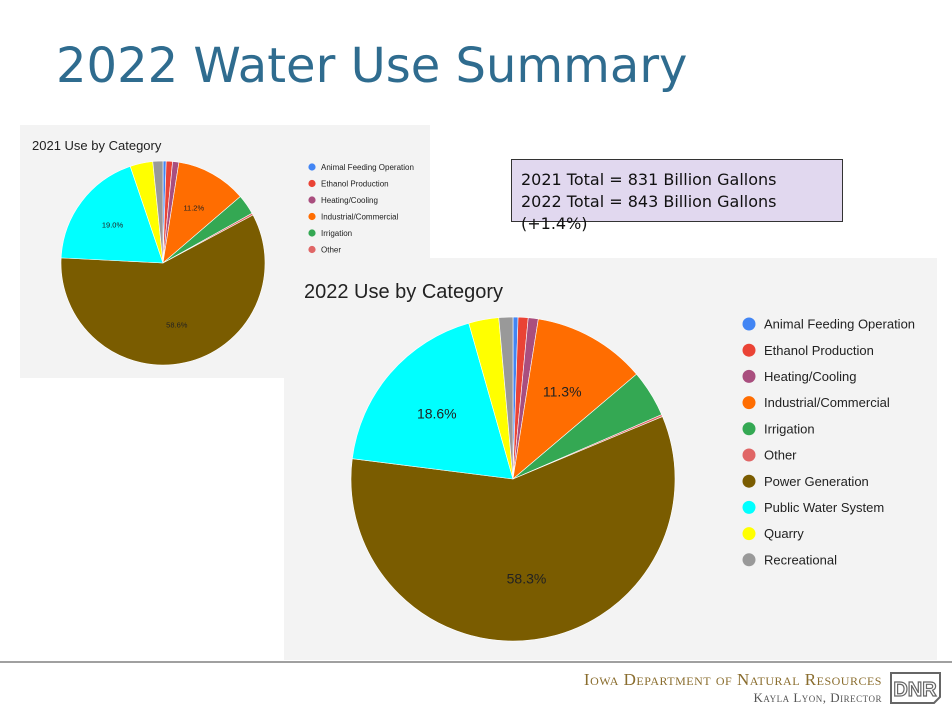  Describe the element at coordinates (437, 413) in the screenshot. I see `data-label-public-water-system: 18.6%` at that location.